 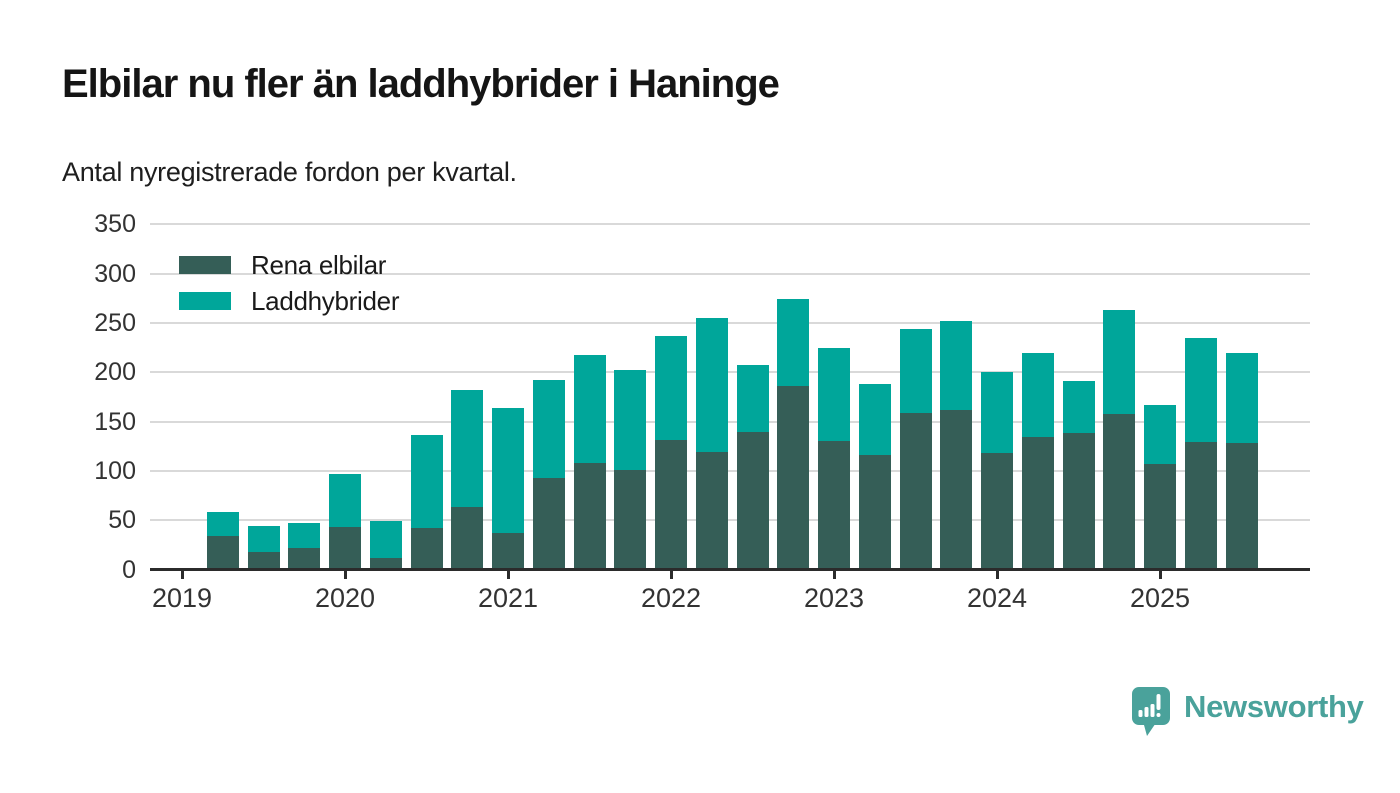 What do you see at coordinates (319, 265) in the screenshot?
I see `legend-label-rena-elbilar: Rena elbilar` at bounding box center [319, 265].